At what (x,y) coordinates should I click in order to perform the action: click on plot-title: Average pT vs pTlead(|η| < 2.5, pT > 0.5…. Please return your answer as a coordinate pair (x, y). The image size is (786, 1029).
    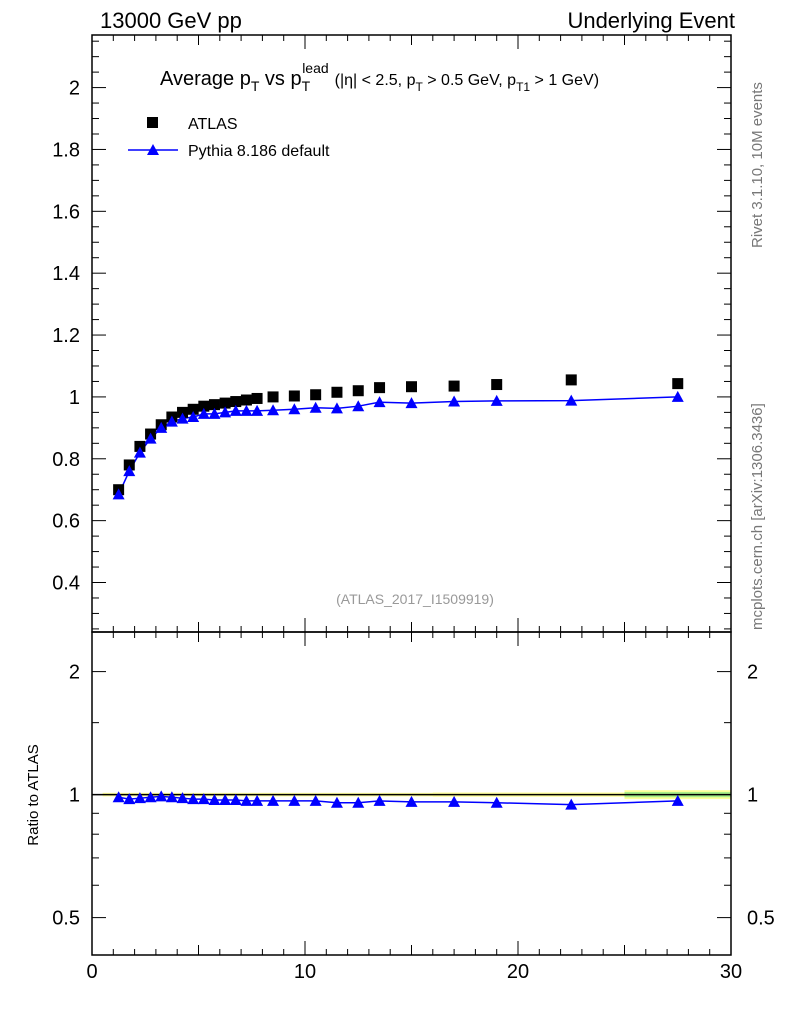
    Looking at the image, I should click on (379, 77).